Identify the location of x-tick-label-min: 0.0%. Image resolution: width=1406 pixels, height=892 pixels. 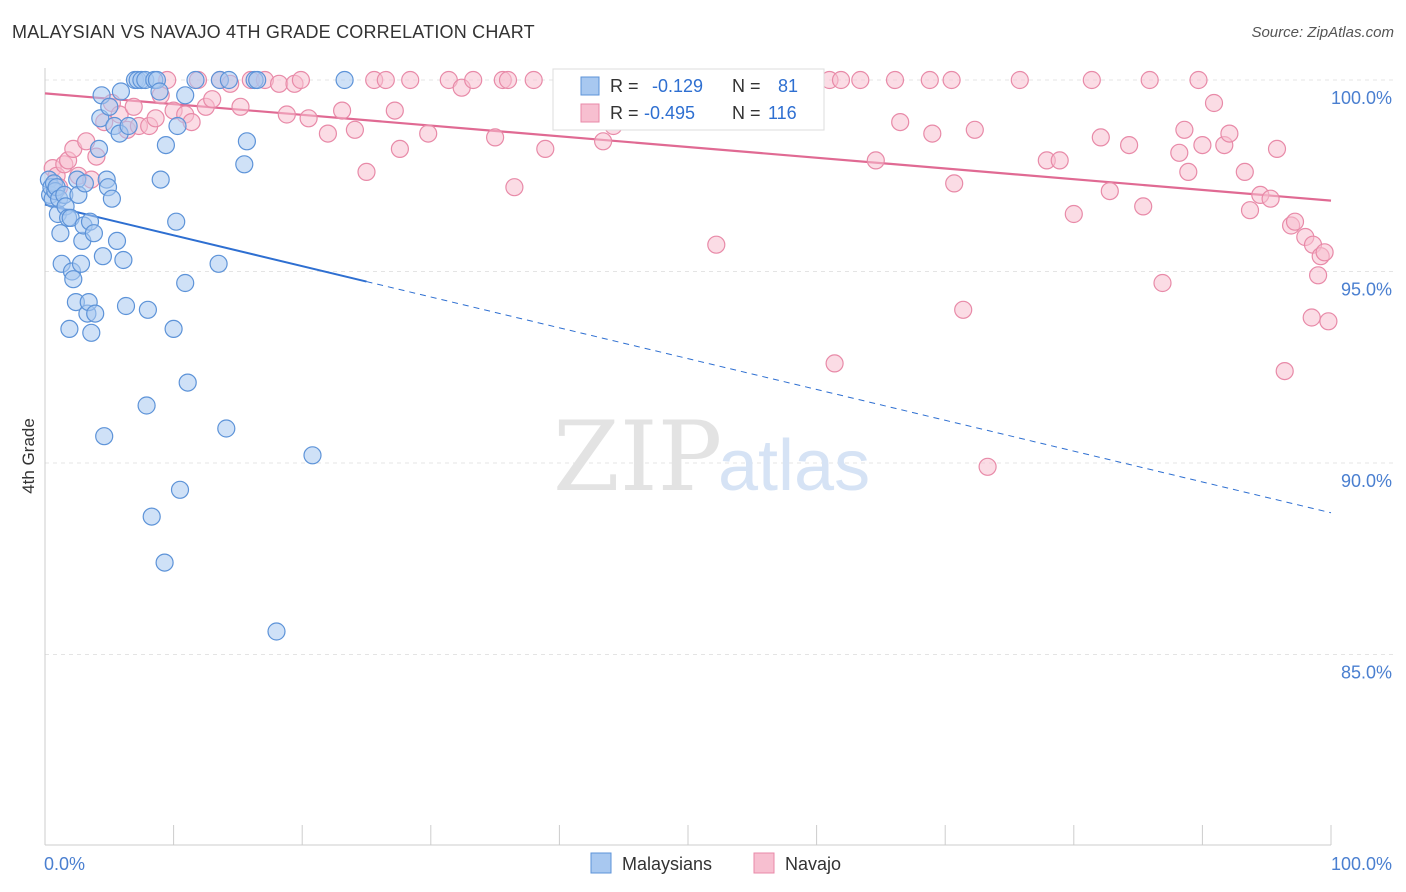
(64, 864).